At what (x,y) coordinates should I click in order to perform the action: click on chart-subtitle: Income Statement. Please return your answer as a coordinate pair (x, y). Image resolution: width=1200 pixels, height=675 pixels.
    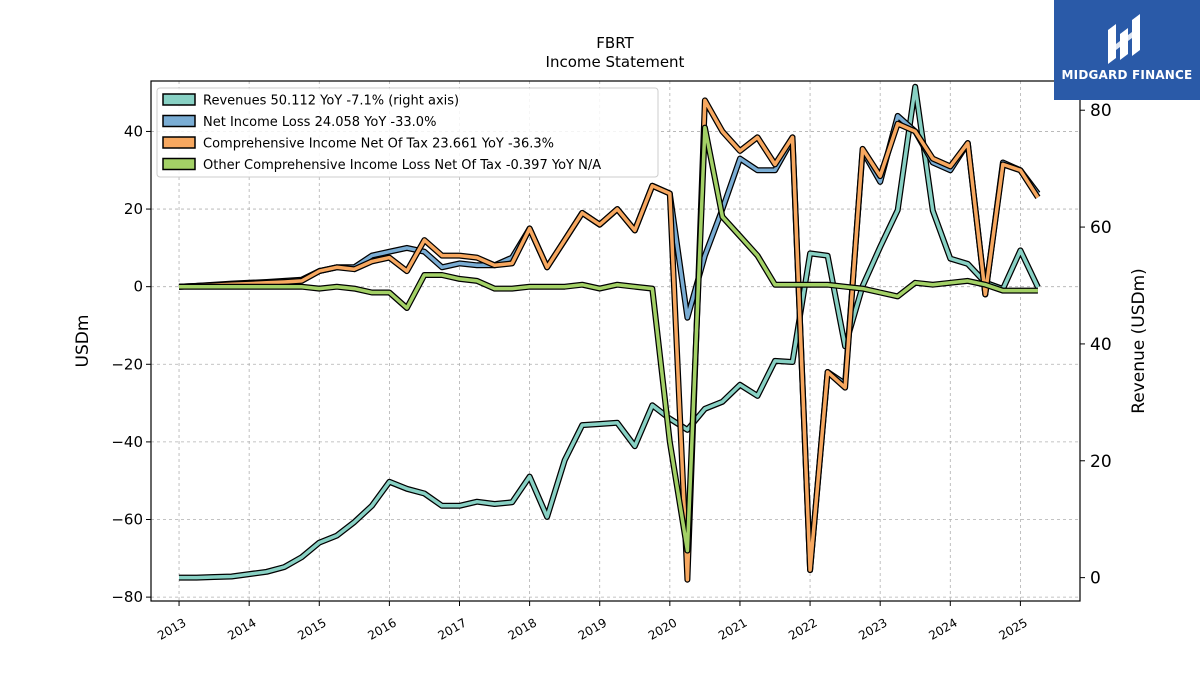
    Looking at the image, I should click on (615, 62).